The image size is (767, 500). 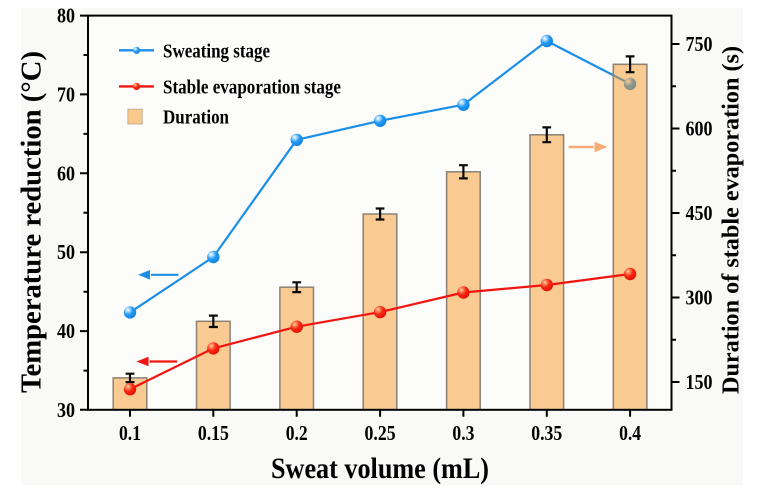 What do you see at coordinates (380, 468) in the screenshot?
I see `svg-text: Sweat volume (mL)` at bounding box center [380, 468].